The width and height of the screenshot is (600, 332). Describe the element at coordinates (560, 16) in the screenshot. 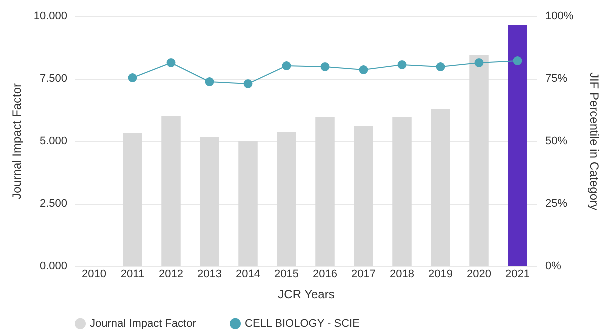

I see `y2-tick-label: 100%` at that location.